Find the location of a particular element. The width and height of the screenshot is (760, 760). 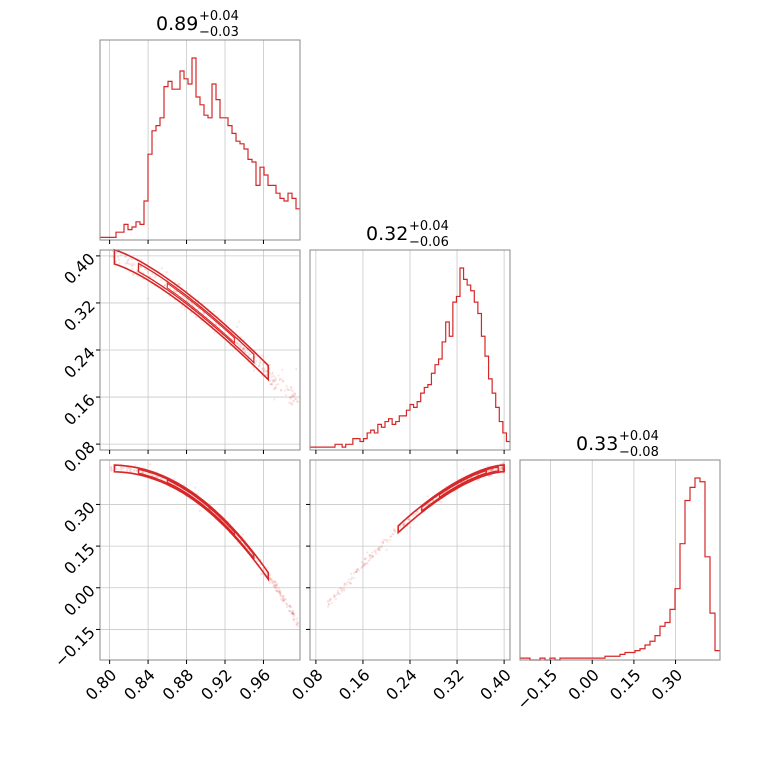

title-minus-param-2: −0.08 is located at coordinates (639, 452).